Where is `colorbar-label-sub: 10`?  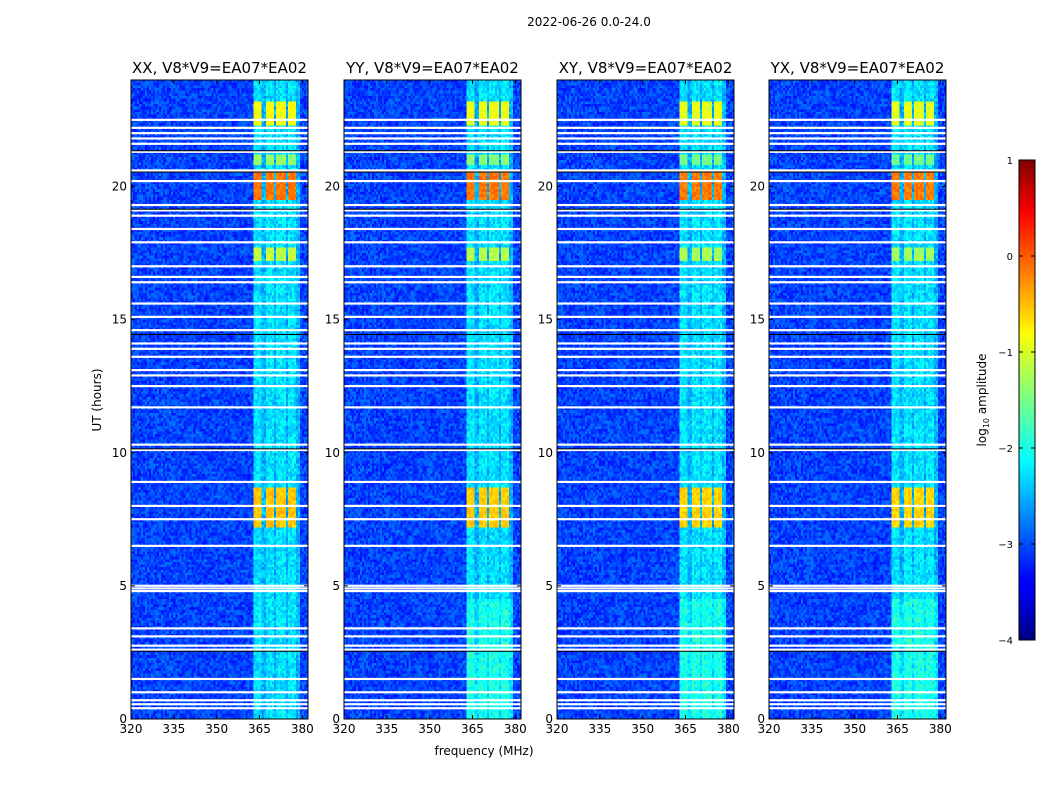 colorbar-label-sub: 10 is located at coordinates (986, 423).